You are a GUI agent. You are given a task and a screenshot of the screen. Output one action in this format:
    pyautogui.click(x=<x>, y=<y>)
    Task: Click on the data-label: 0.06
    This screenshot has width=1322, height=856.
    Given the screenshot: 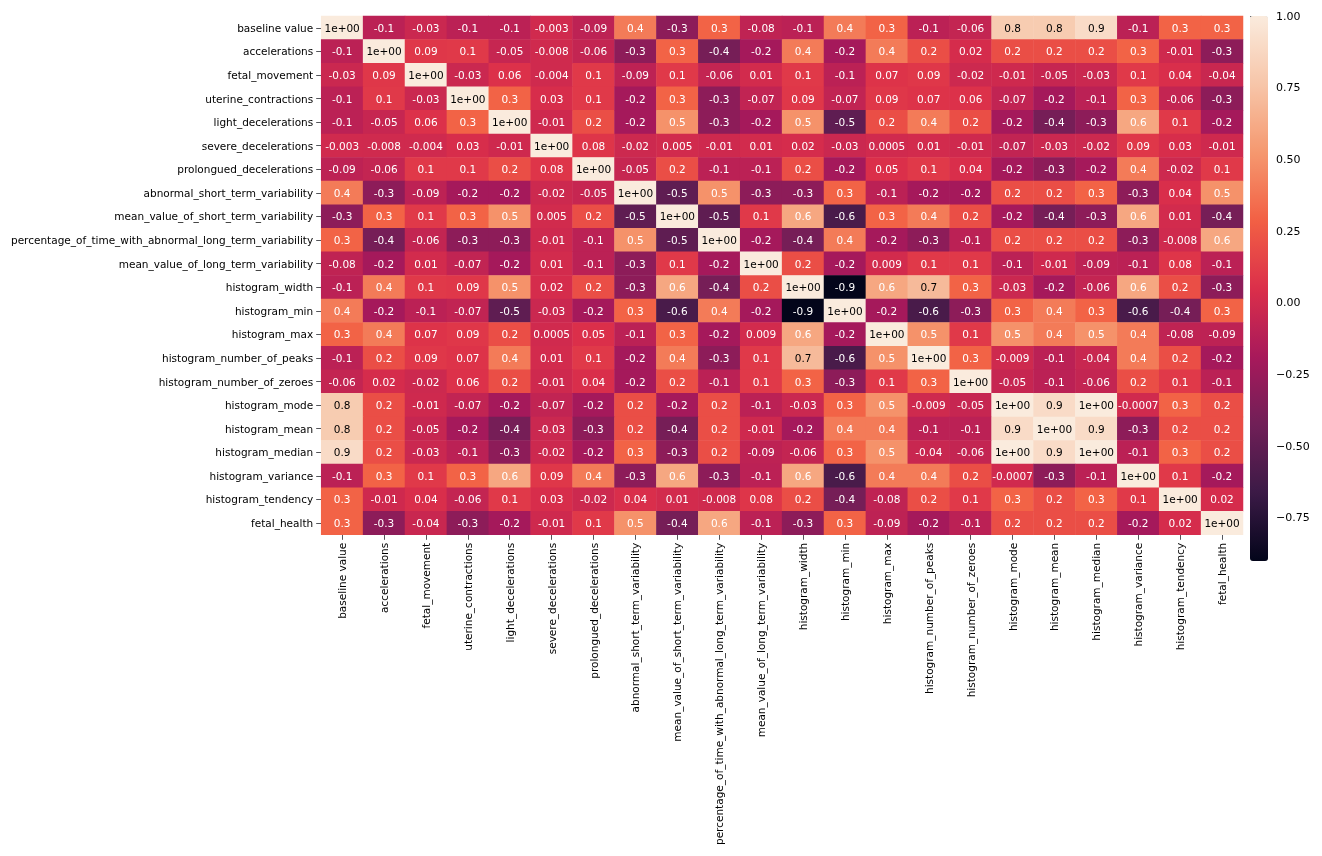 What is the action you would take?
    pyautogui.click(x=970, y=98)
    